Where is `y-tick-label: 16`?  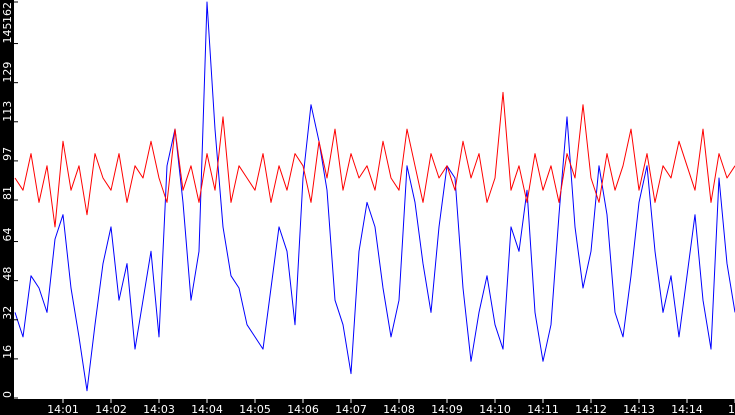
y-tick-label: 16 is located at coordinates (7, 352).